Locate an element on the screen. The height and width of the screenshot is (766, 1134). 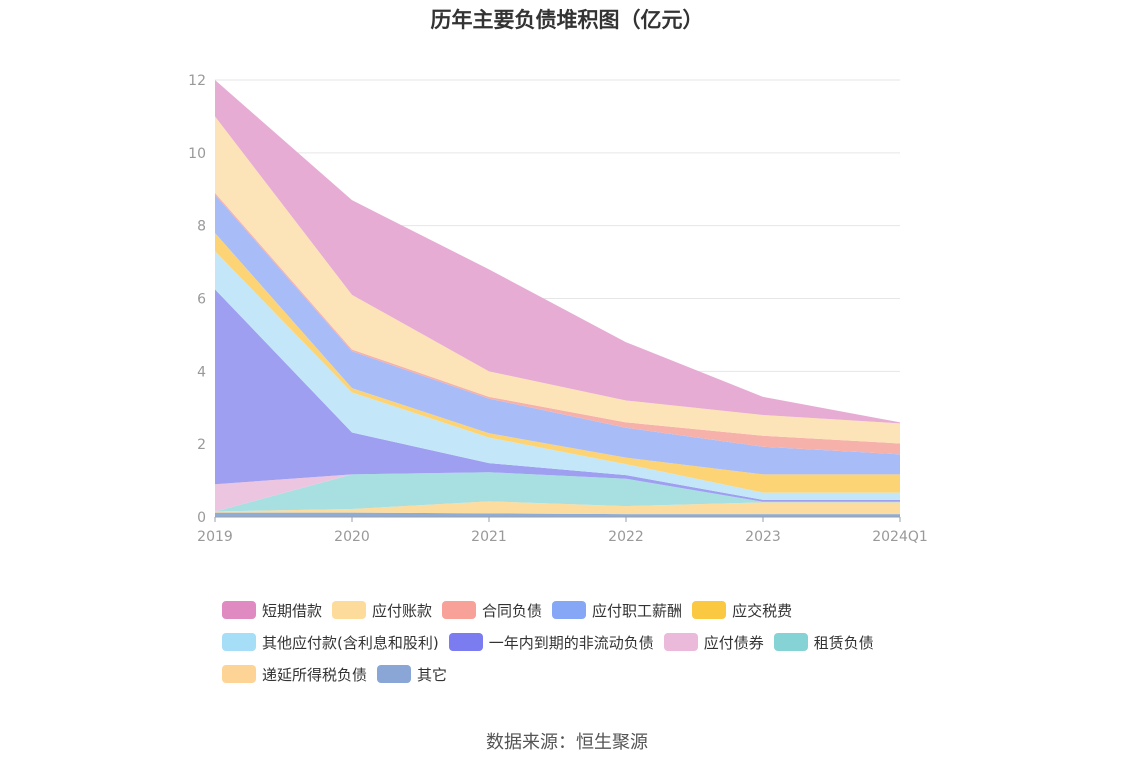
legend-item: 一年内到期的非流动负债 is located at coordinates (551, 642).